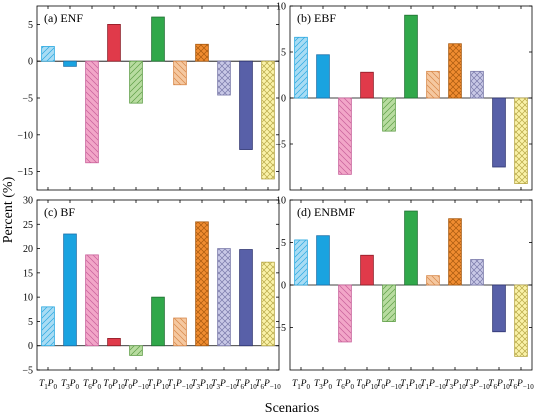  I want to click on y-tick: 15, so click(151, 273).